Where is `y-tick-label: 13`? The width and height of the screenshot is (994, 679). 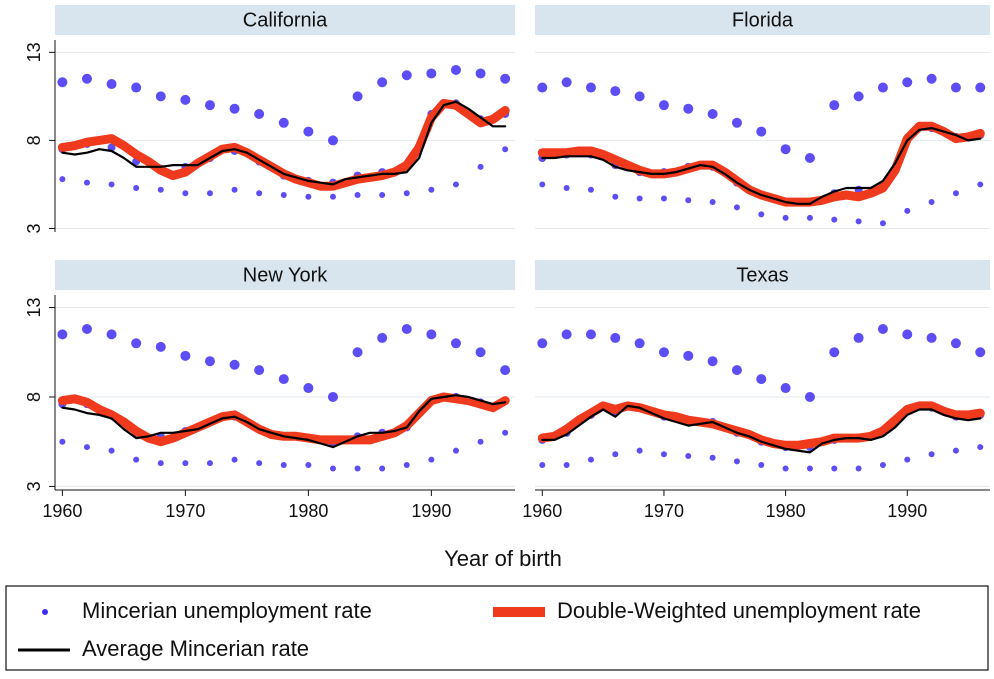 y-tick-label: 13 is located at coordinates (34, 52).